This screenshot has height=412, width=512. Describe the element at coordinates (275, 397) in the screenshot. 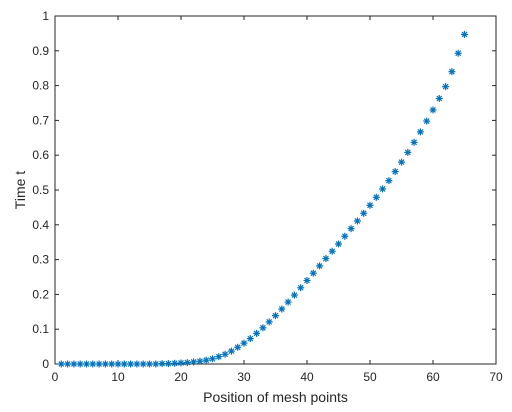

I see `x-axis-label: Position of mesh points` at that location.